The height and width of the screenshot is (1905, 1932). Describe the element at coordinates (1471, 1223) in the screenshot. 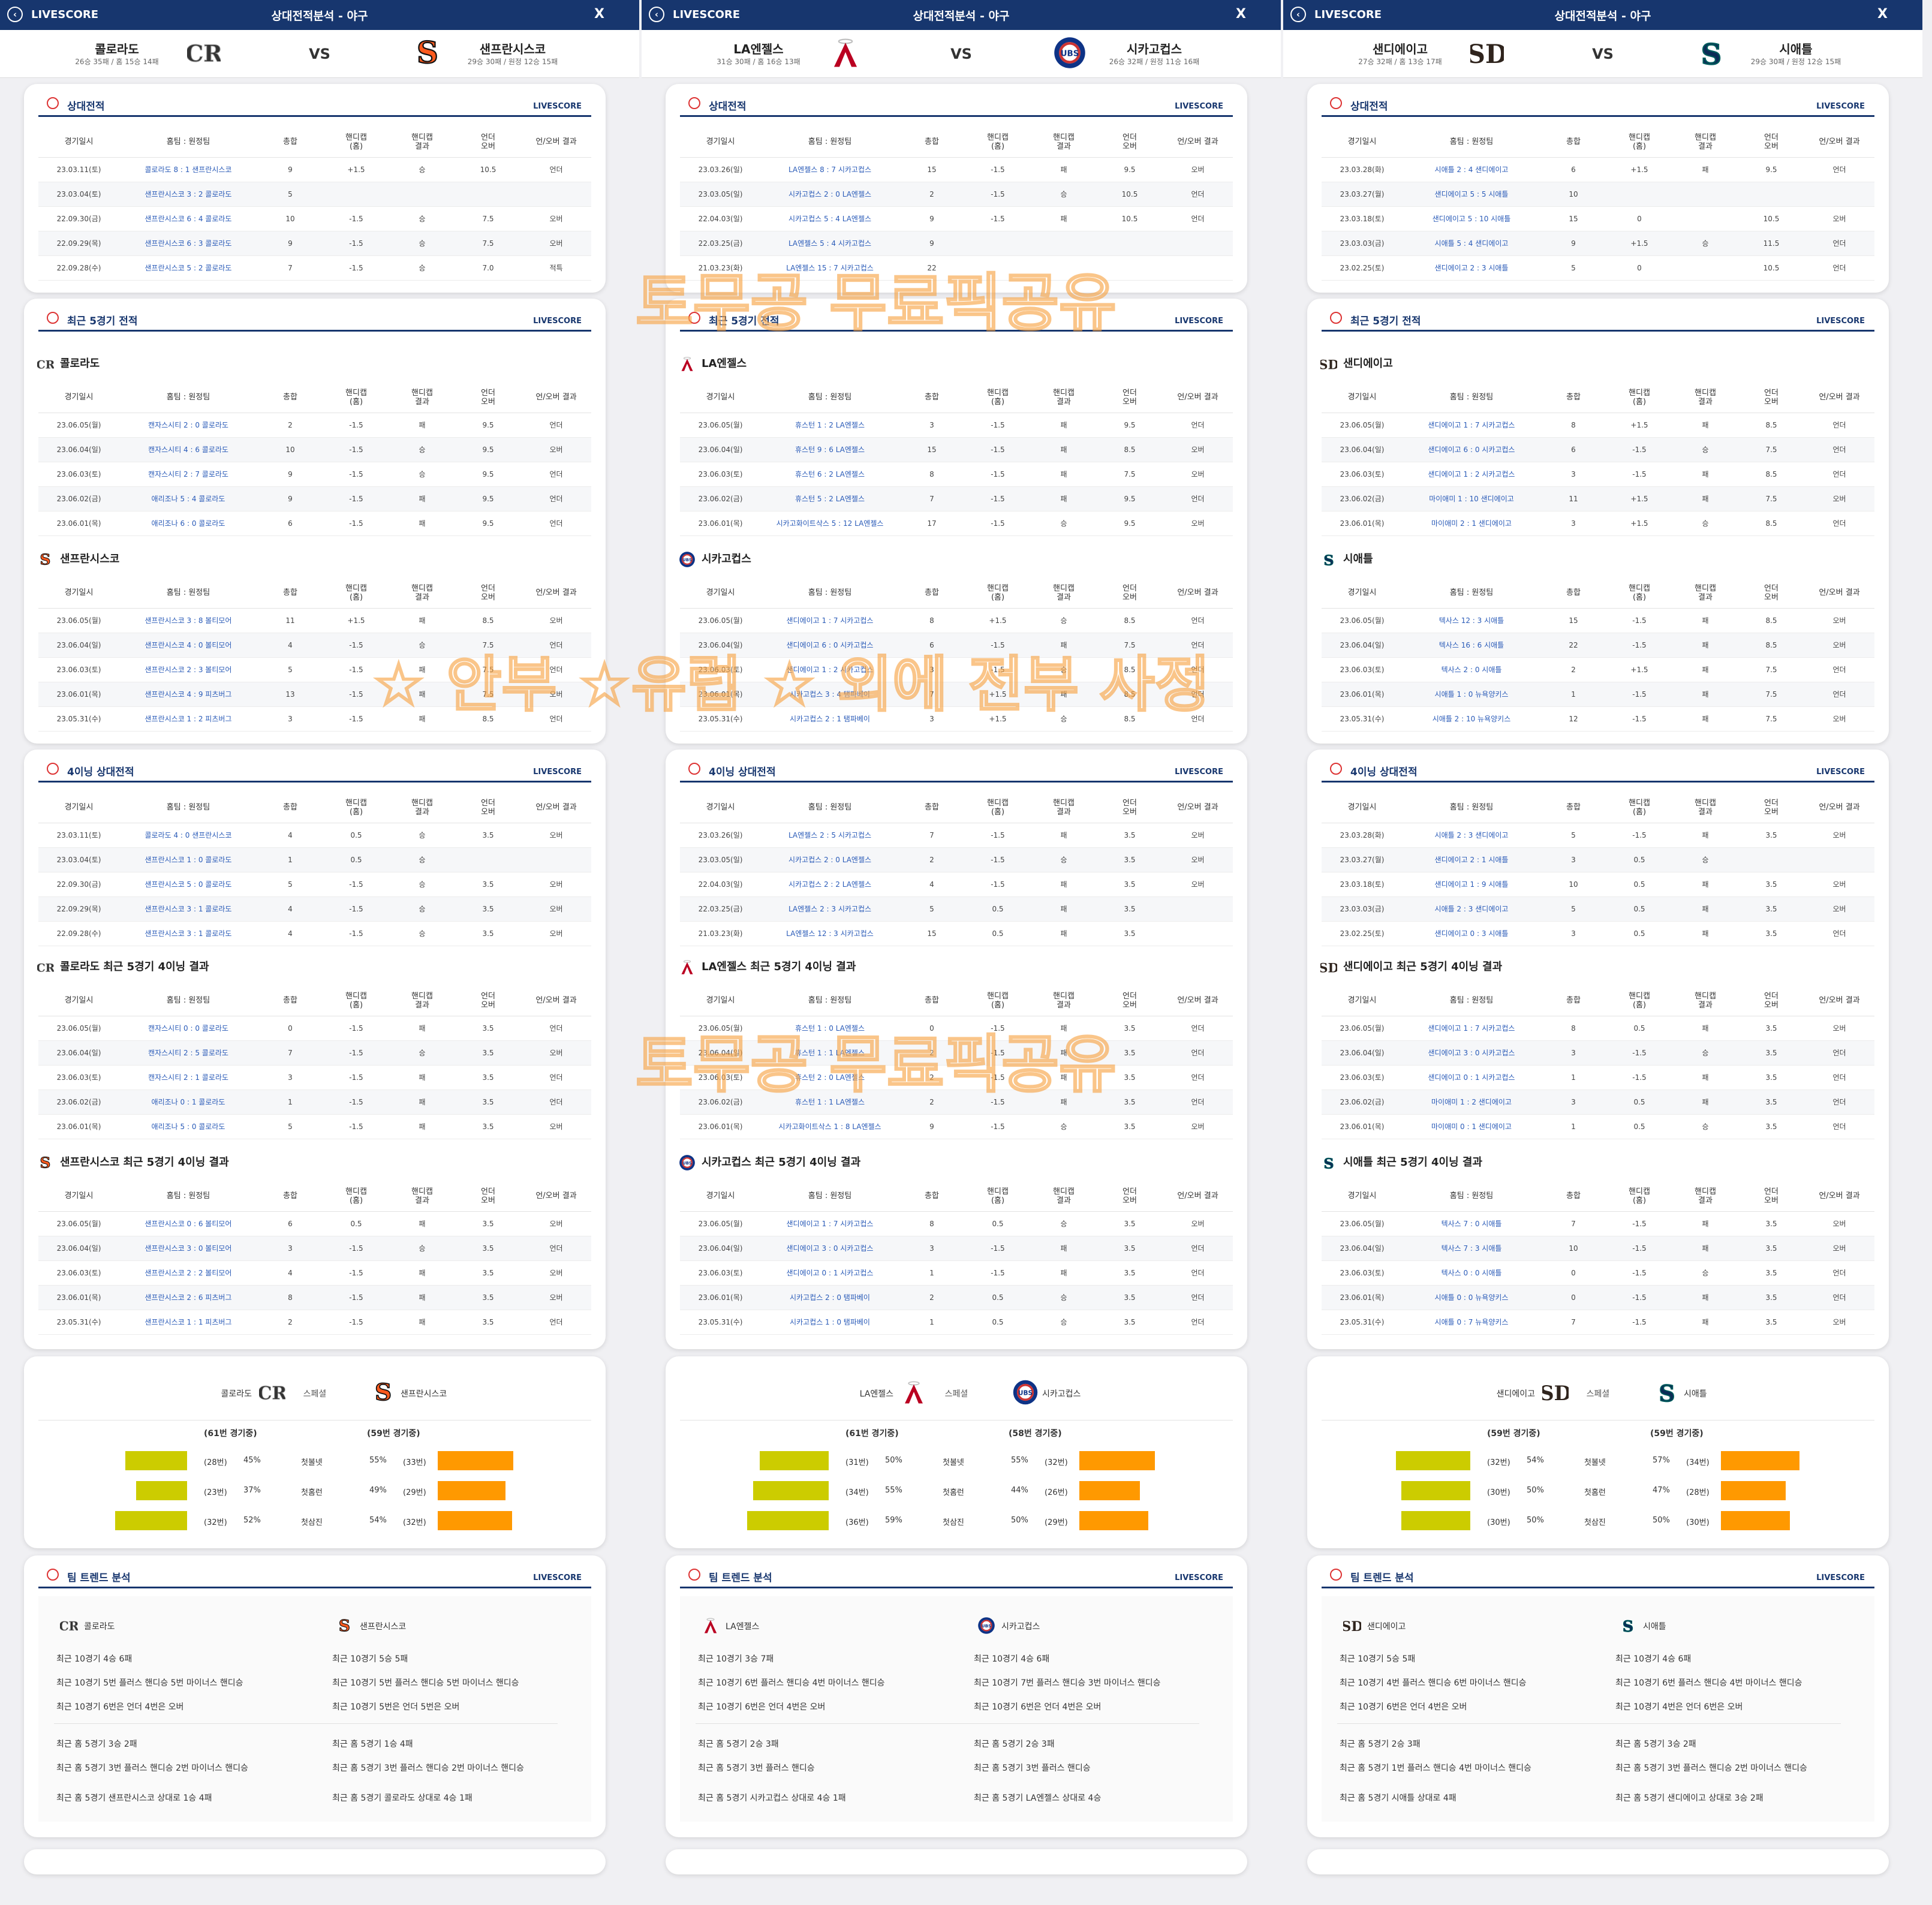

I see `table-cell: 텍사스 7 : 0 시애틀` at that location.